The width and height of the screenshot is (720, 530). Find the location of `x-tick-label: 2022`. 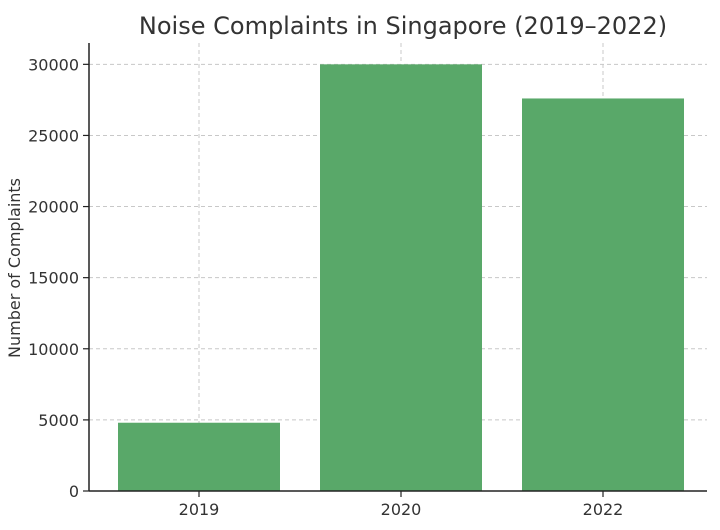

x-tick-label: 2022 is located at coordinates (603, 509).